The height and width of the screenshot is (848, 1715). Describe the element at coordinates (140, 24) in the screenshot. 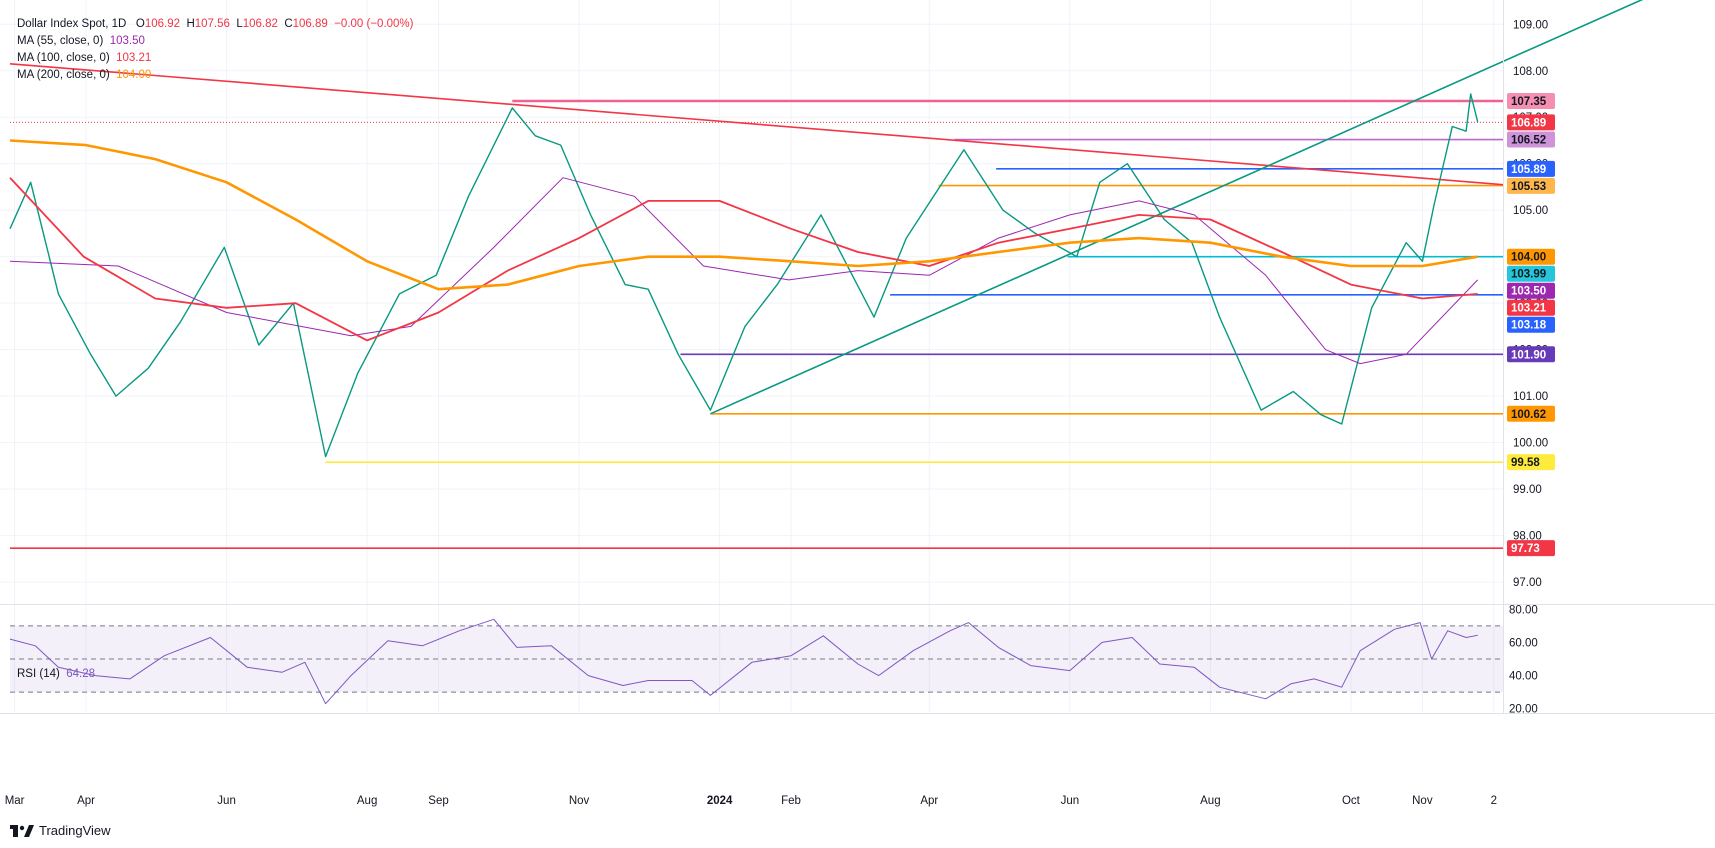

I see `open-label: O` at that location.